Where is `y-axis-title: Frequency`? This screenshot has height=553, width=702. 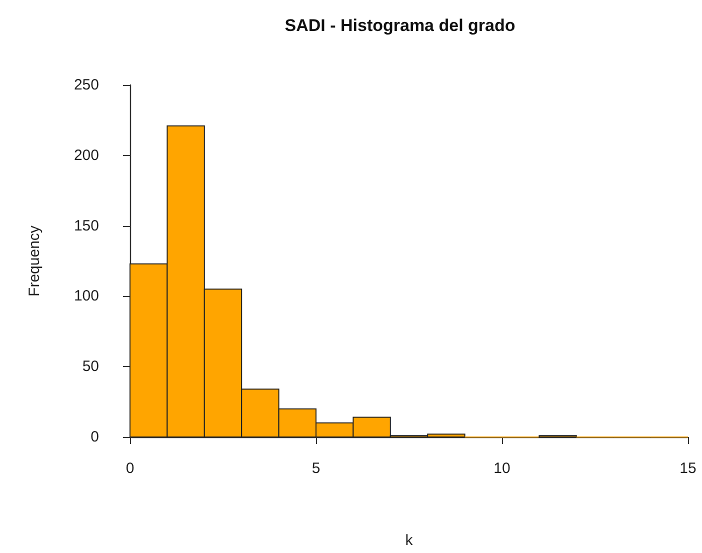 y-axis-title: Frequency is located at coordinates (34, 260).